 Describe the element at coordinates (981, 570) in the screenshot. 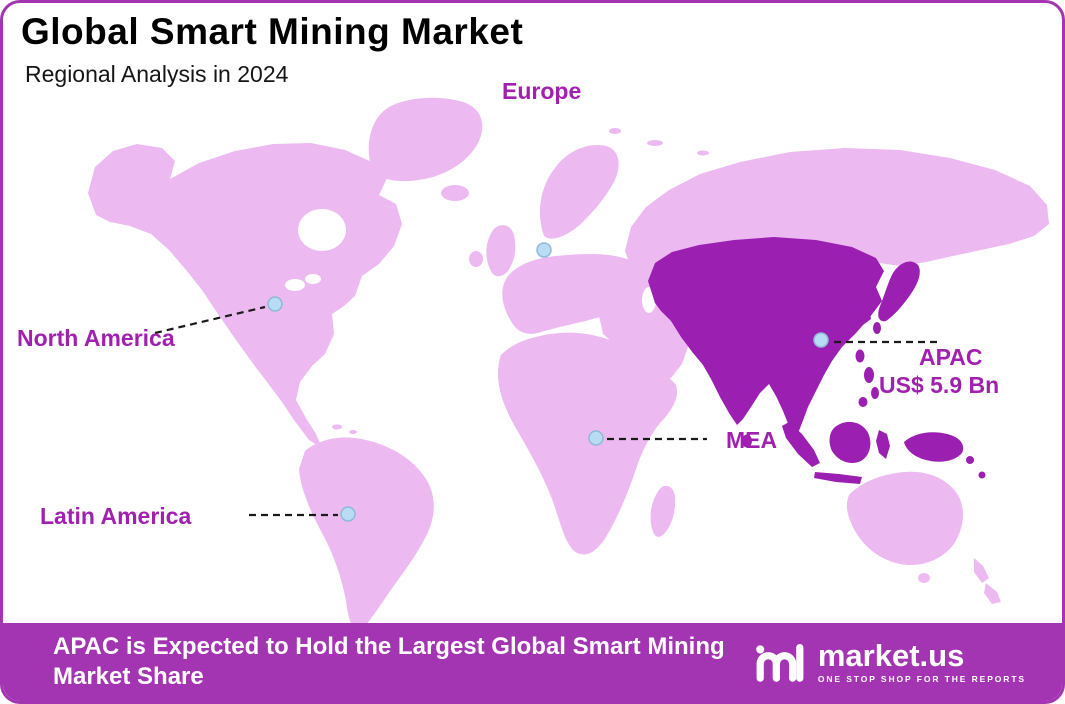

I see `island-new-zealand-north` at that location.